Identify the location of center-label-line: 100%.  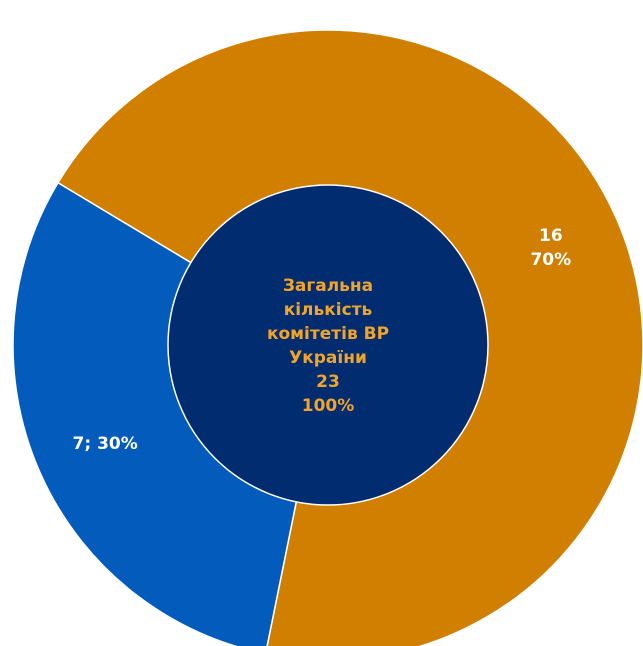
(328, 406).